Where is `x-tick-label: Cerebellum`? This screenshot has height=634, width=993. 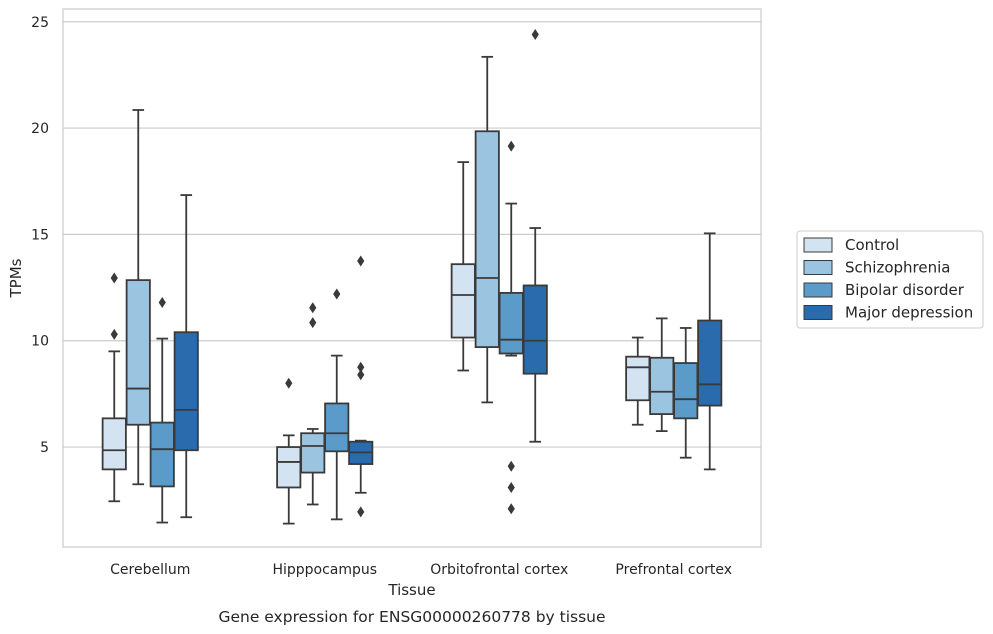
x-tick-label: Cerebellum is located at coordinates (150, 570).